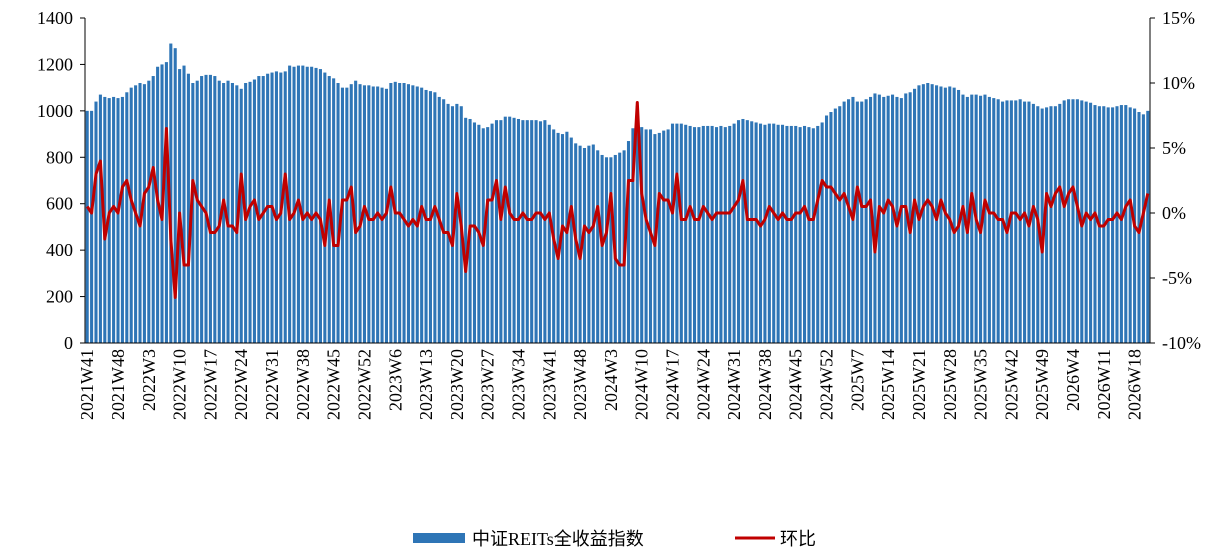 The image size is (1227, 550). Describe the element at coordinates (734, 384) in the screenshot. I see `x-tick-label: 2024W31` at that location.